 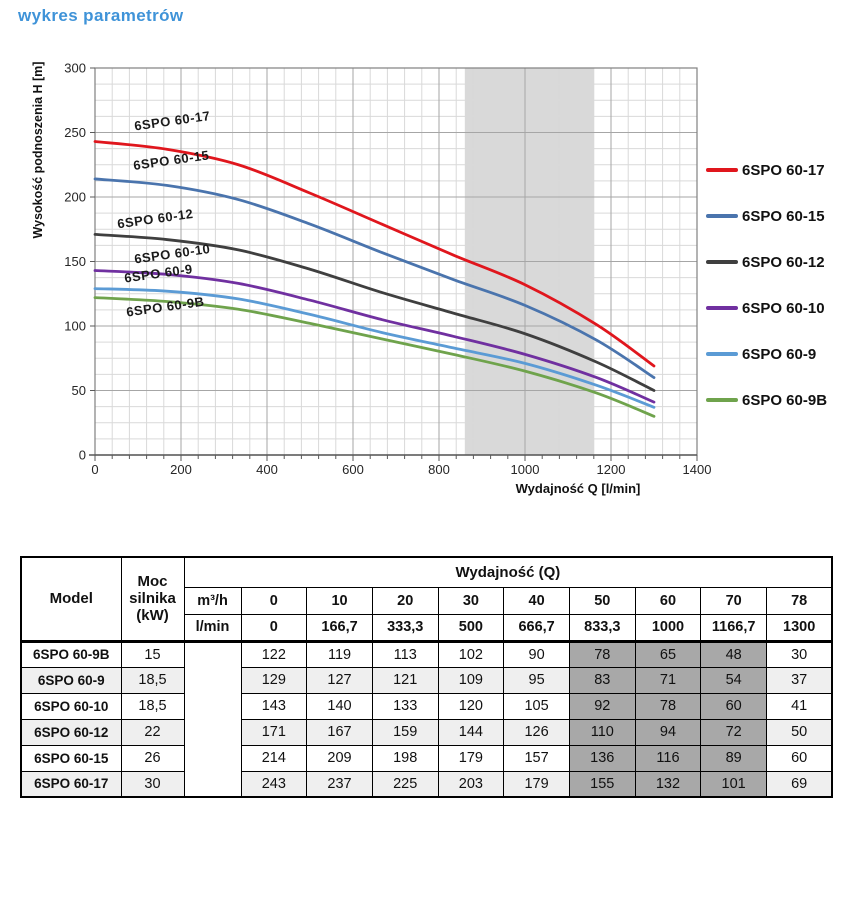 I want to click on head-value-cell: 136, so click(x=602, y=758).